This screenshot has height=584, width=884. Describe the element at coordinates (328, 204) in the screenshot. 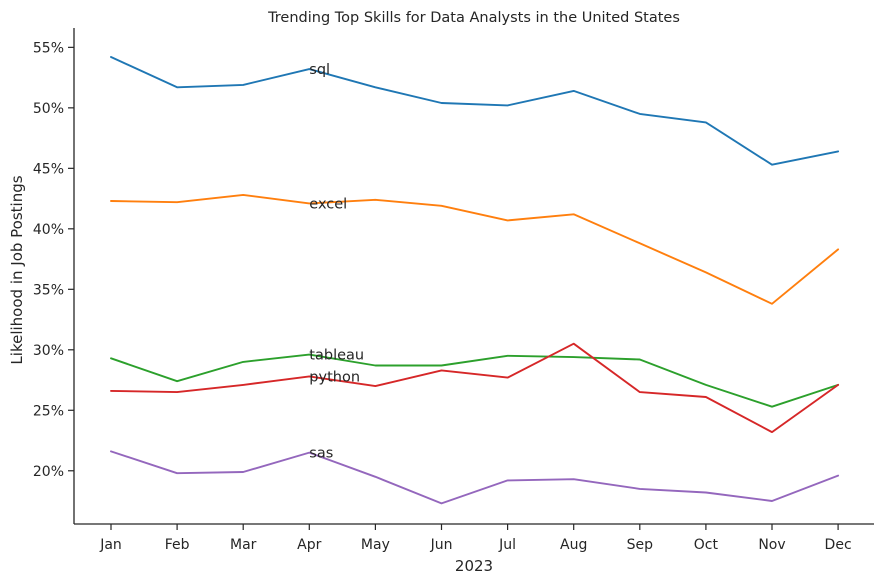

I see `series-label-excel: excel` at that location.